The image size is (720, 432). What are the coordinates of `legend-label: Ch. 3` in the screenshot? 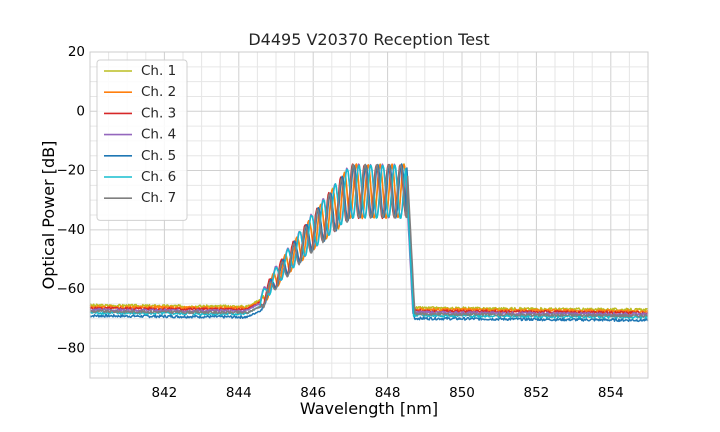 It's located at (158, 113).